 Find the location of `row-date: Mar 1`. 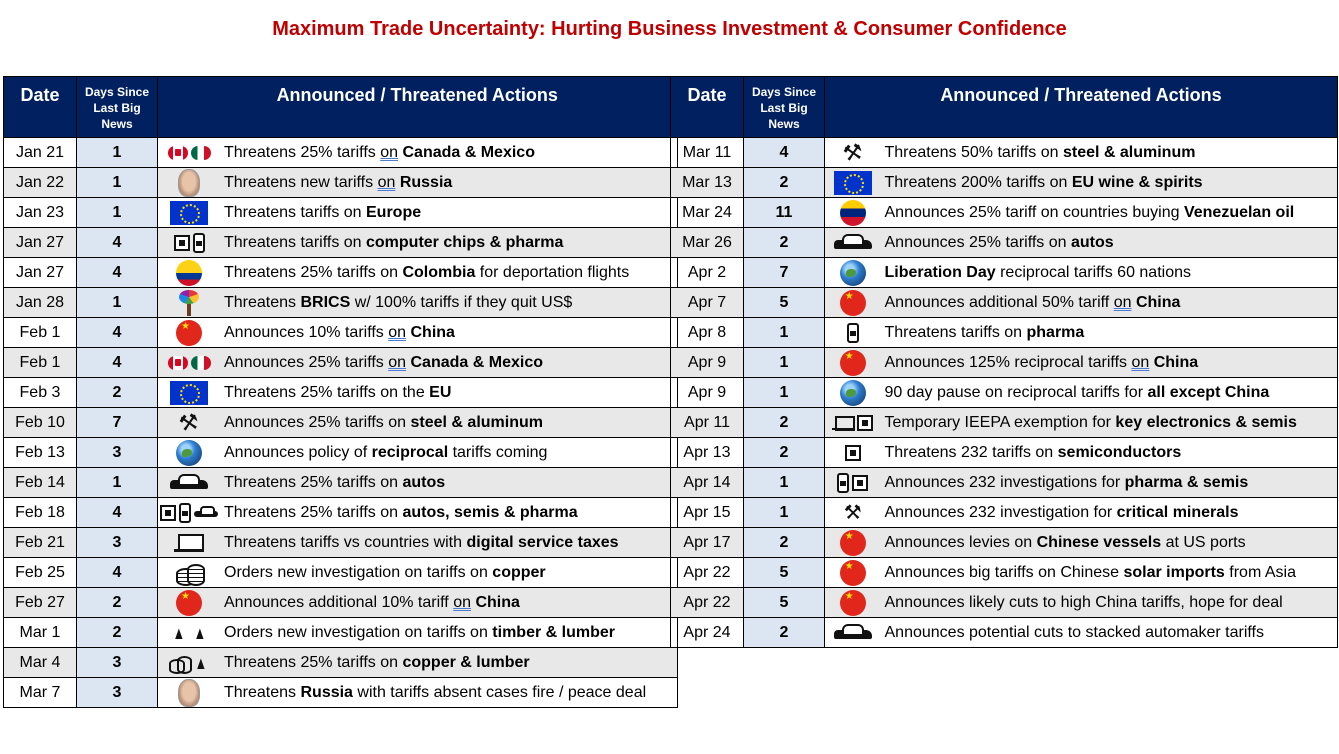

row-date: Mar 1 is located at coordinates (40, 632).